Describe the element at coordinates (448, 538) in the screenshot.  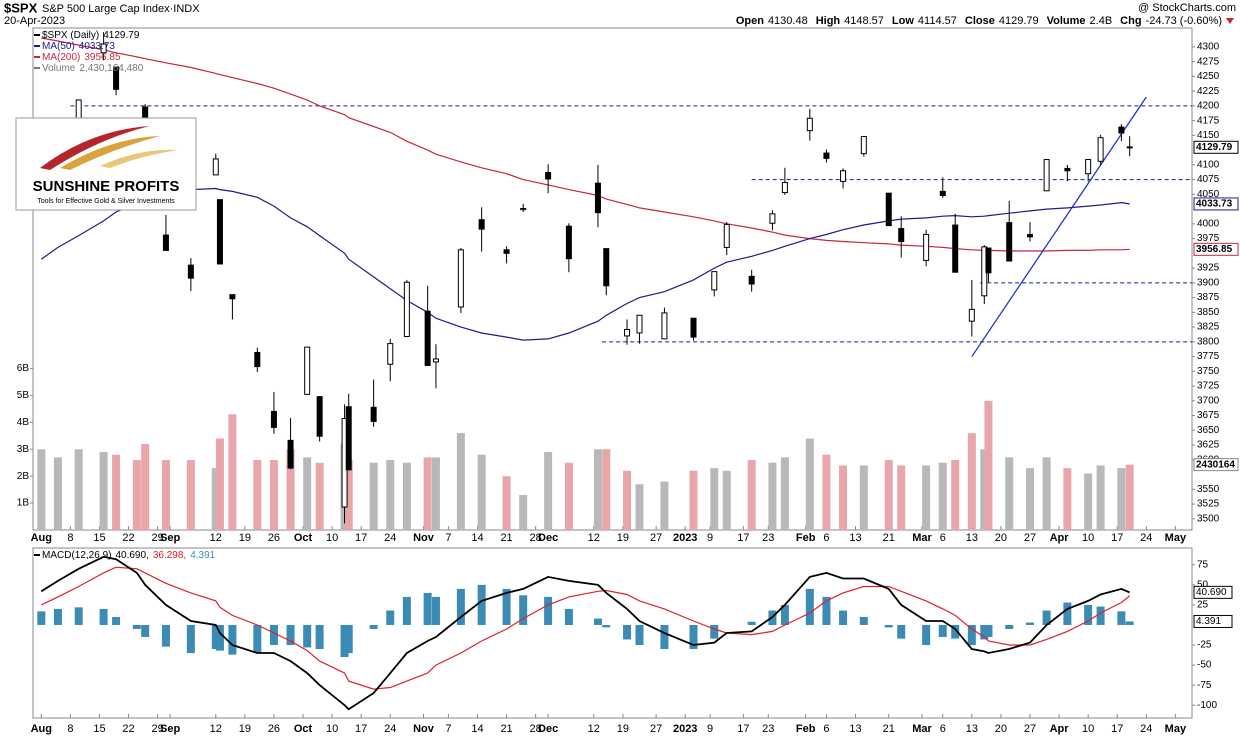
I see `x-tick-label: 7` at that location.